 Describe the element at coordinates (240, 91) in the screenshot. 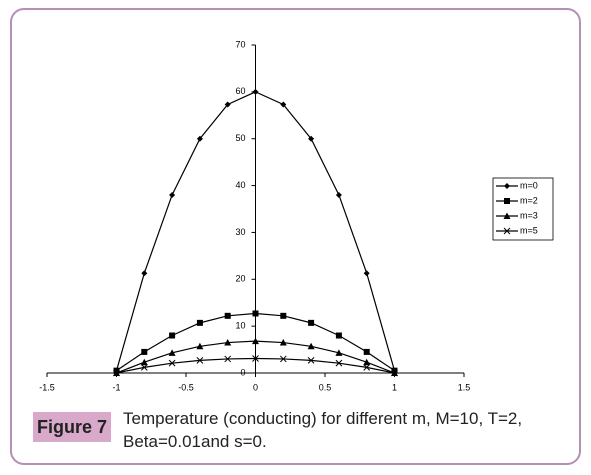

I see `y-tick-label: 60` at that location.